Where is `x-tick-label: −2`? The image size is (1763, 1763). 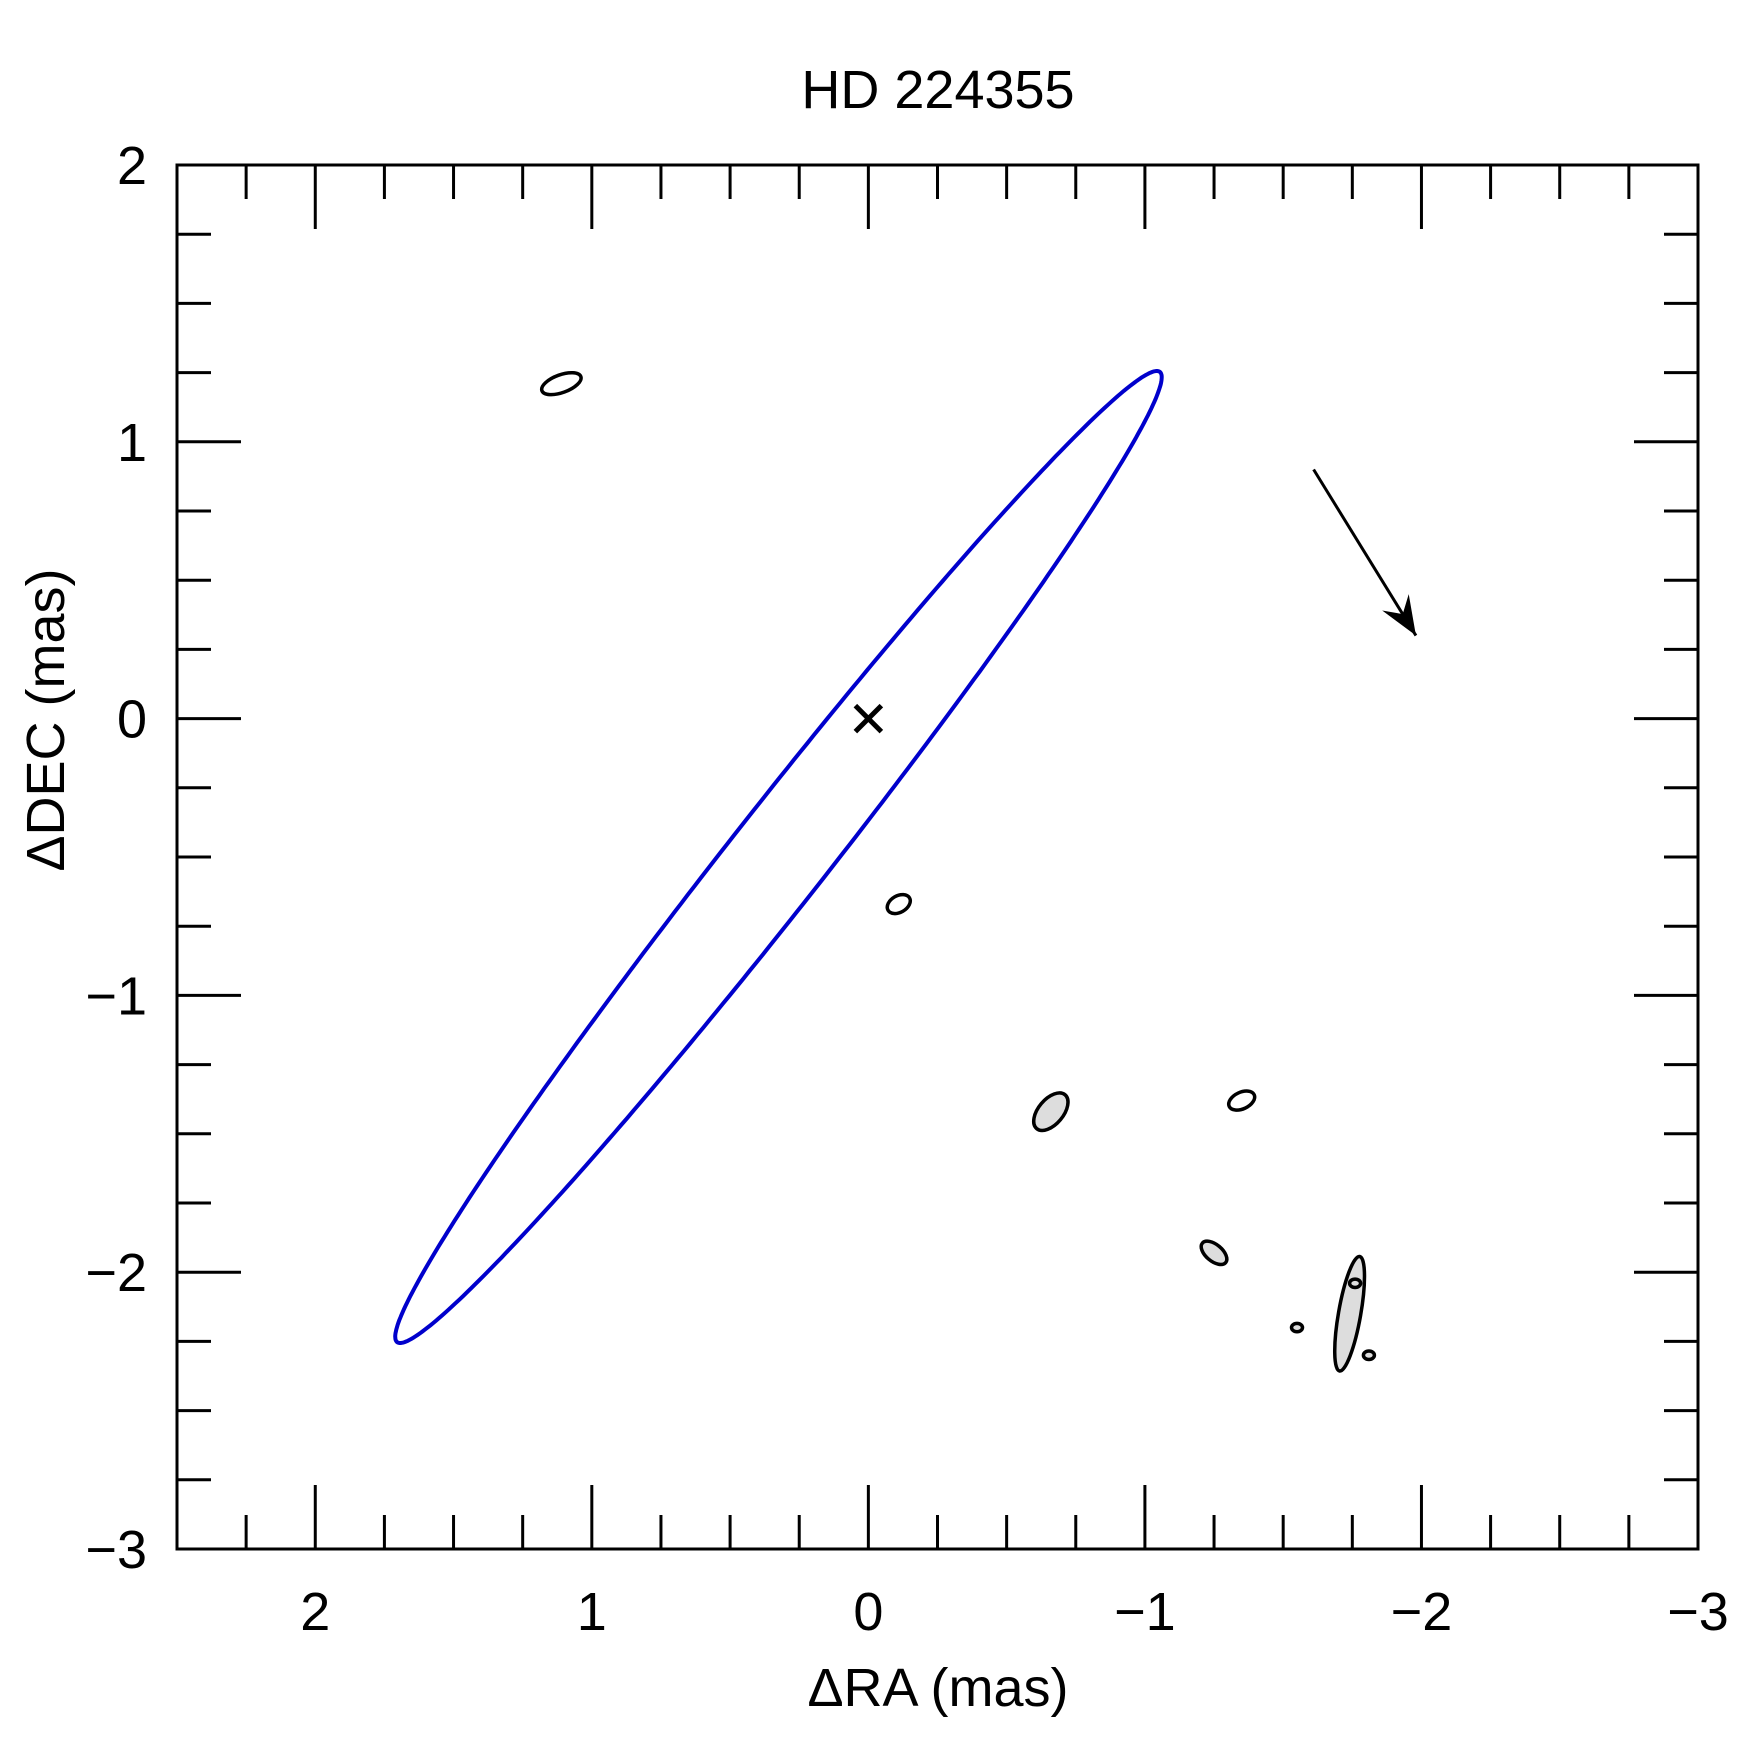 x-tick-label: −2 is located at coordinates (1422, 1612).